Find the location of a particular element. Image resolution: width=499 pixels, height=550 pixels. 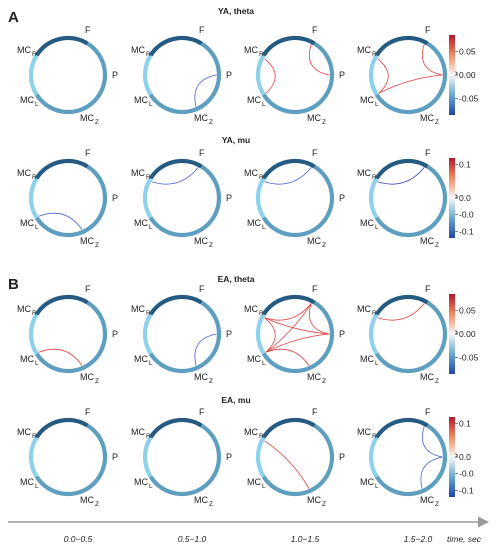

time-tick-label: 1.0−1.5 is located at coordinates (305, 539).